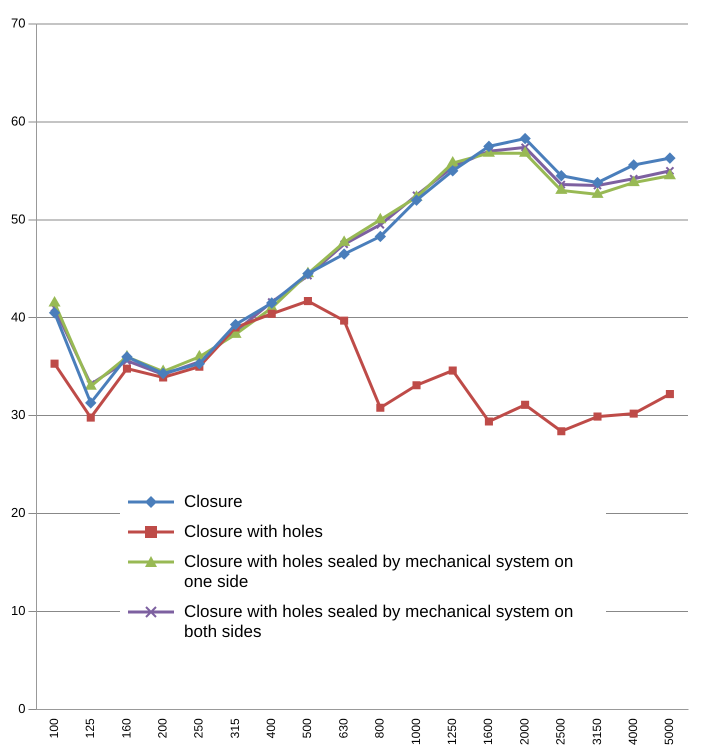  Describe the element at coordinates (18, 23) in the screenshot. I see `y-tick-label: 70` at that location.